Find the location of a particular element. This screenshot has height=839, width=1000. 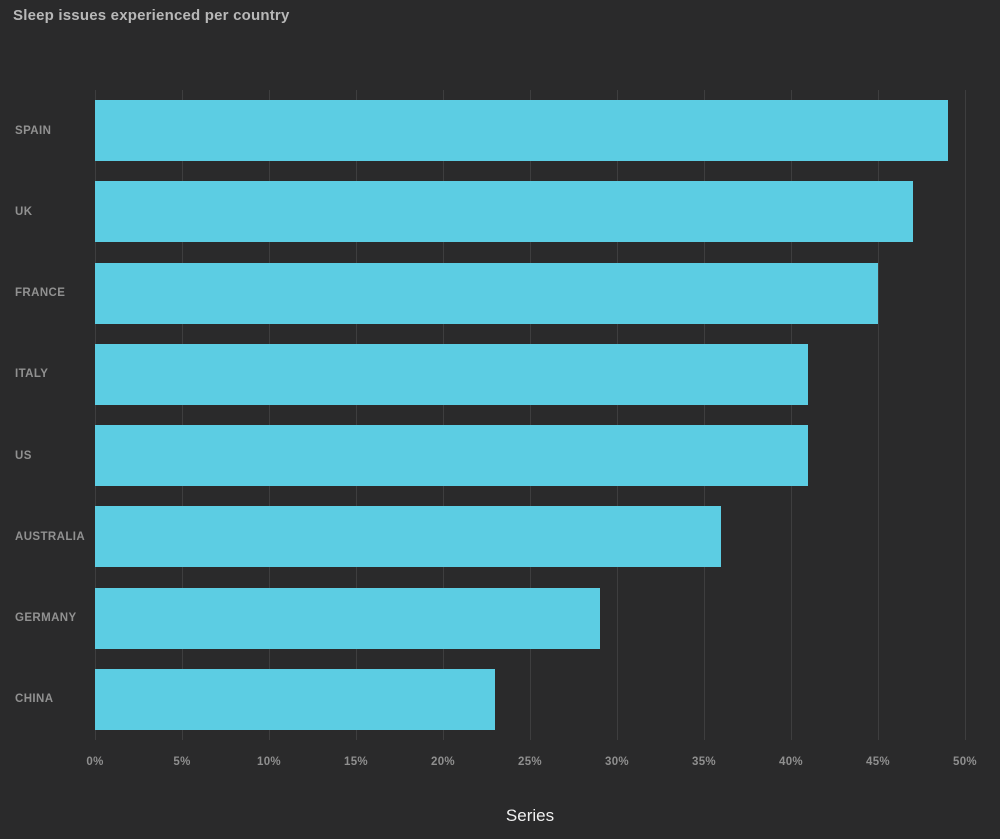

category-label-france: FRANCE is located at coordinates (40, 293).